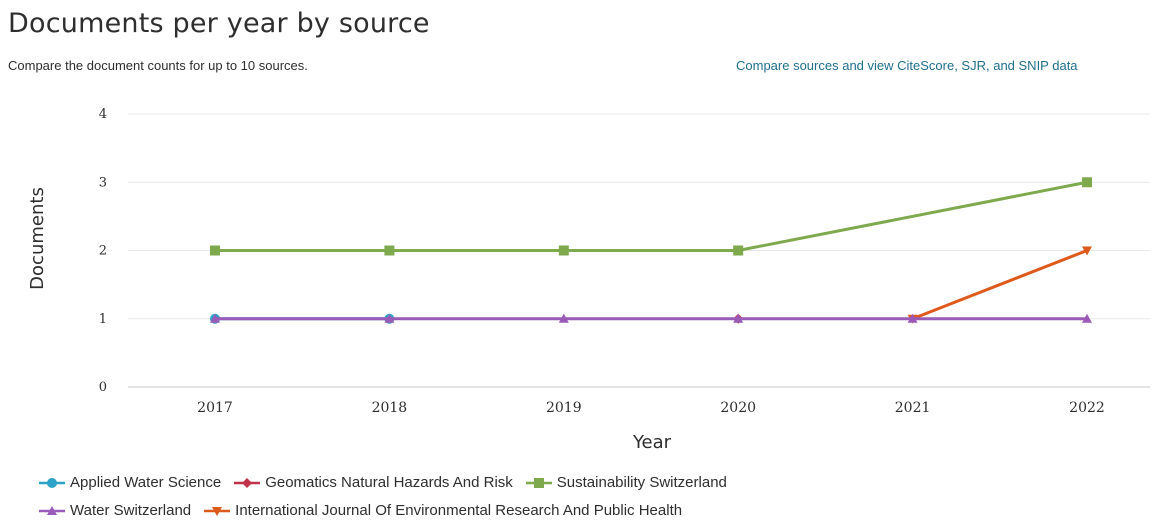  What do you see at coordinates (215, 408) in the screenshot?
I see `x-tick-label: 2017` at bounding box center [215, 408].